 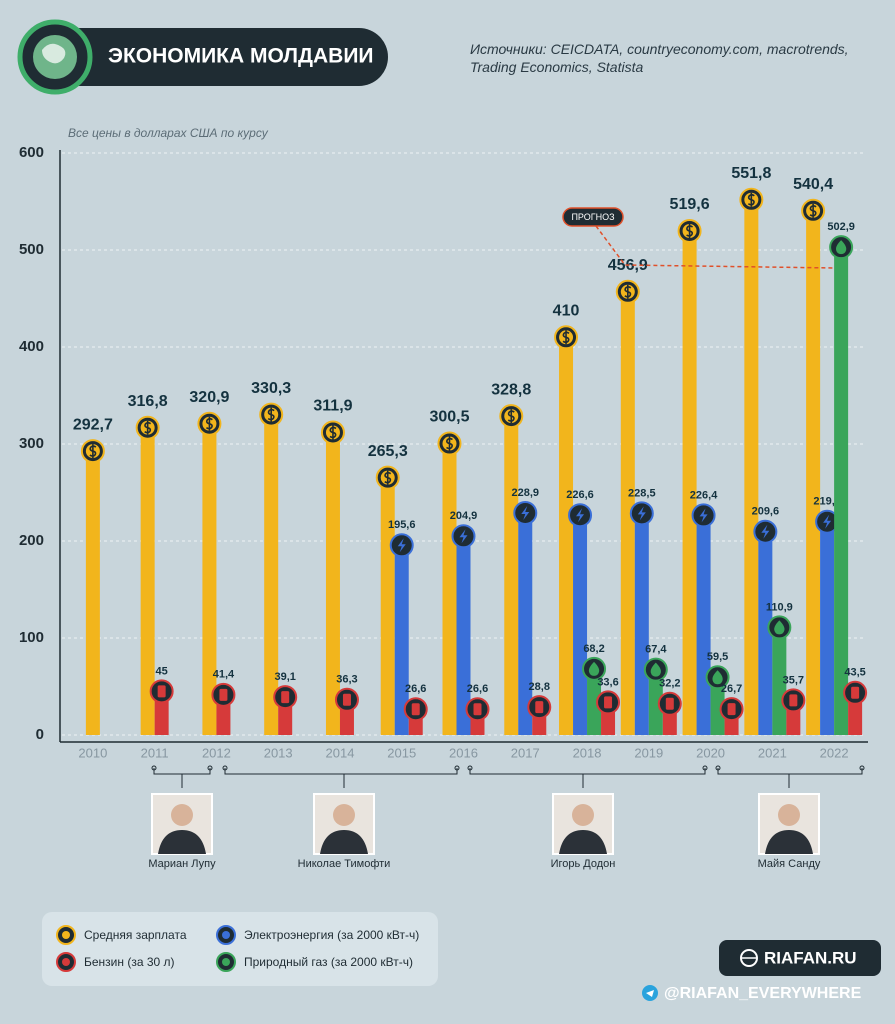 What do you see at coordinates (583, 864) in the screenshot?
I see `president-name: Игорь Додон` at bounding box center [583, 864].